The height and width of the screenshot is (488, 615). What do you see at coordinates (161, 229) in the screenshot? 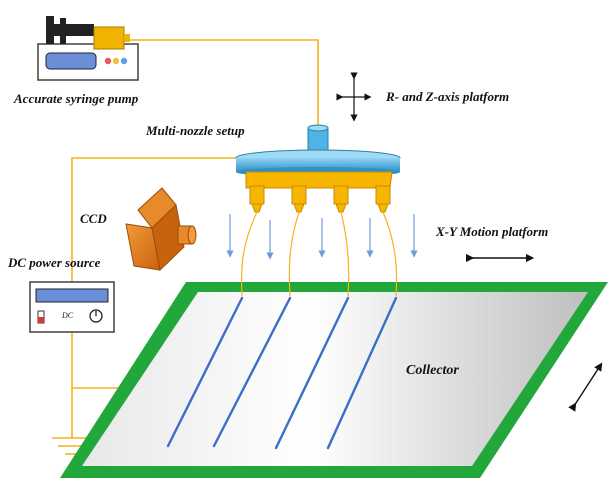
I see `ccd-camera-icon` at bounding box center [161, 229].